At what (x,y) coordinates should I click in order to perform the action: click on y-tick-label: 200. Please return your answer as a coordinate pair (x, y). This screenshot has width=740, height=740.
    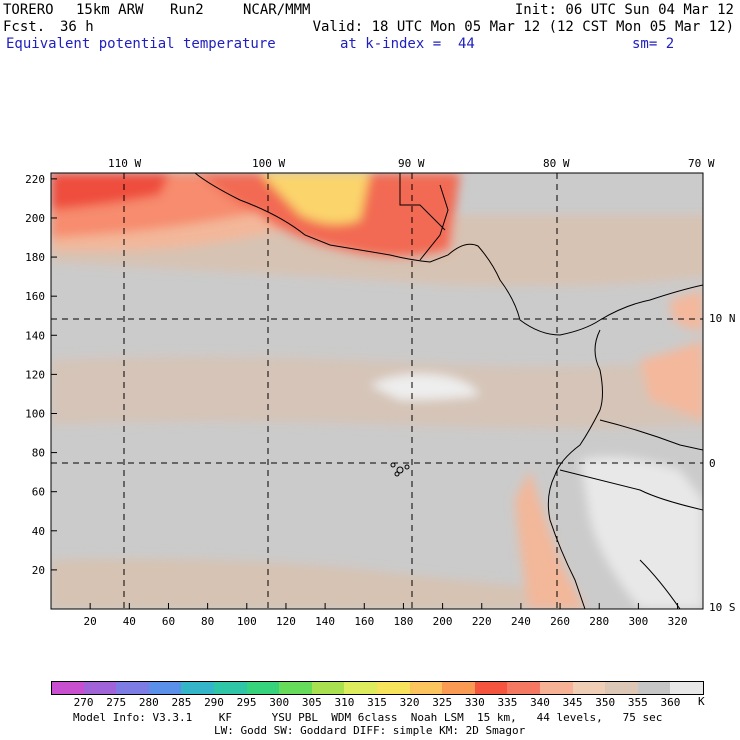
    Looking at the image, I should click on (35, 218).